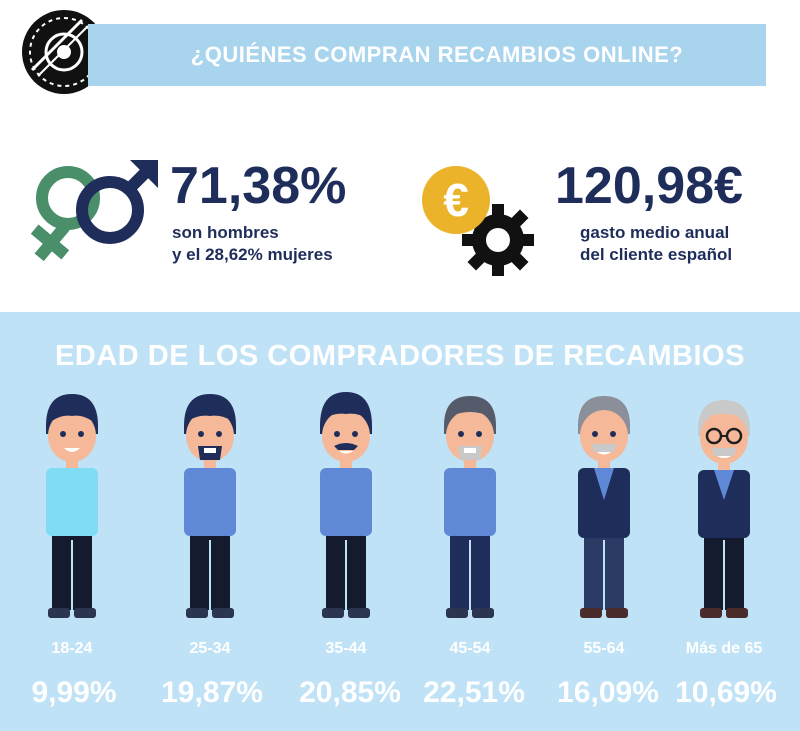  Describe the element at coordinates (72, 648) in the screenshot. I see `age-label-18-24: 18-24` at that location.